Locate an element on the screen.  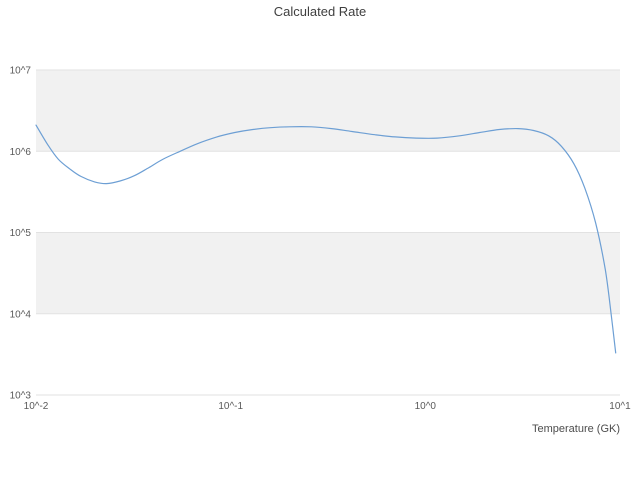
y-tick-label: 10^3 is located at coordinates (21, 396).